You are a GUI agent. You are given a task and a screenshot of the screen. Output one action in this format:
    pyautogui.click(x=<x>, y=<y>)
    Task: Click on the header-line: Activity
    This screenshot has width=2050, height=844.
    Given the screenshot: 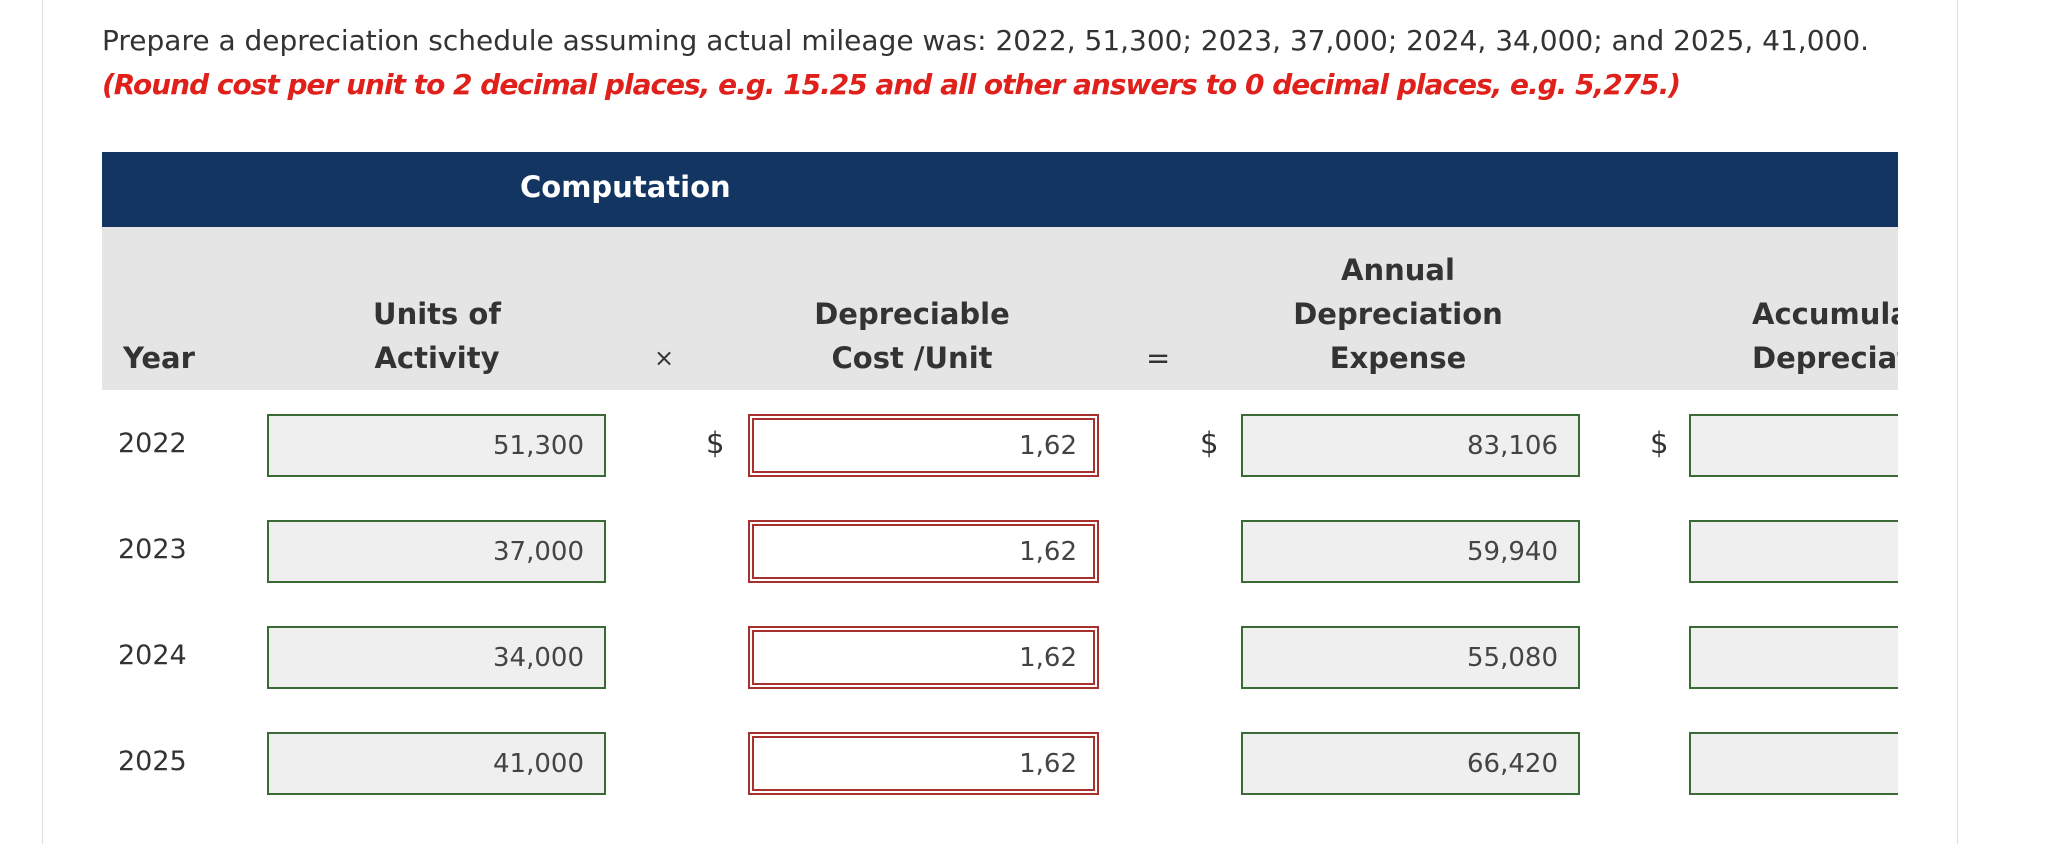 What is the action you would take?
    pyautogui.click(x=437, y=358)
    